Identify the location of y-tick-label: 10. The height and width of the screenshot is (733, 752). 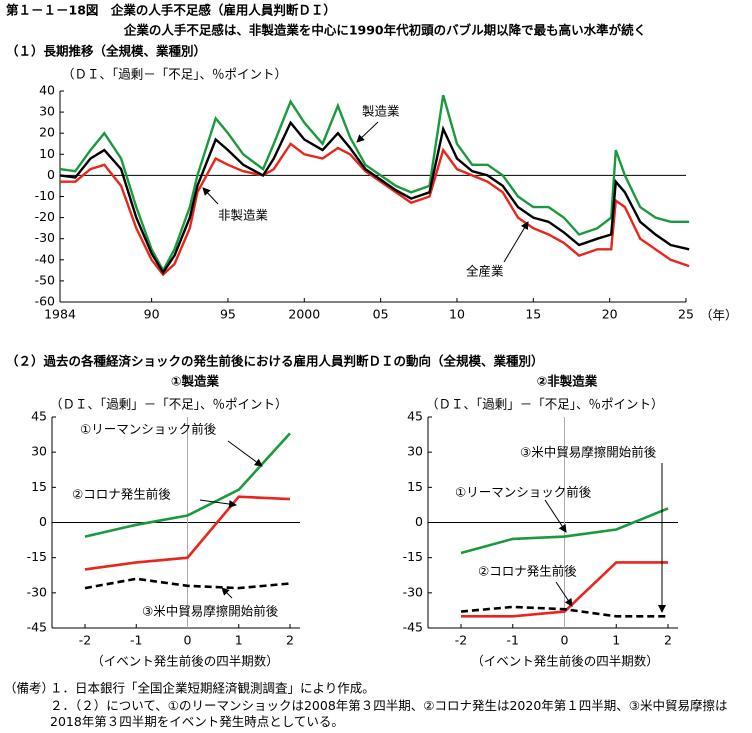
(47, 153).